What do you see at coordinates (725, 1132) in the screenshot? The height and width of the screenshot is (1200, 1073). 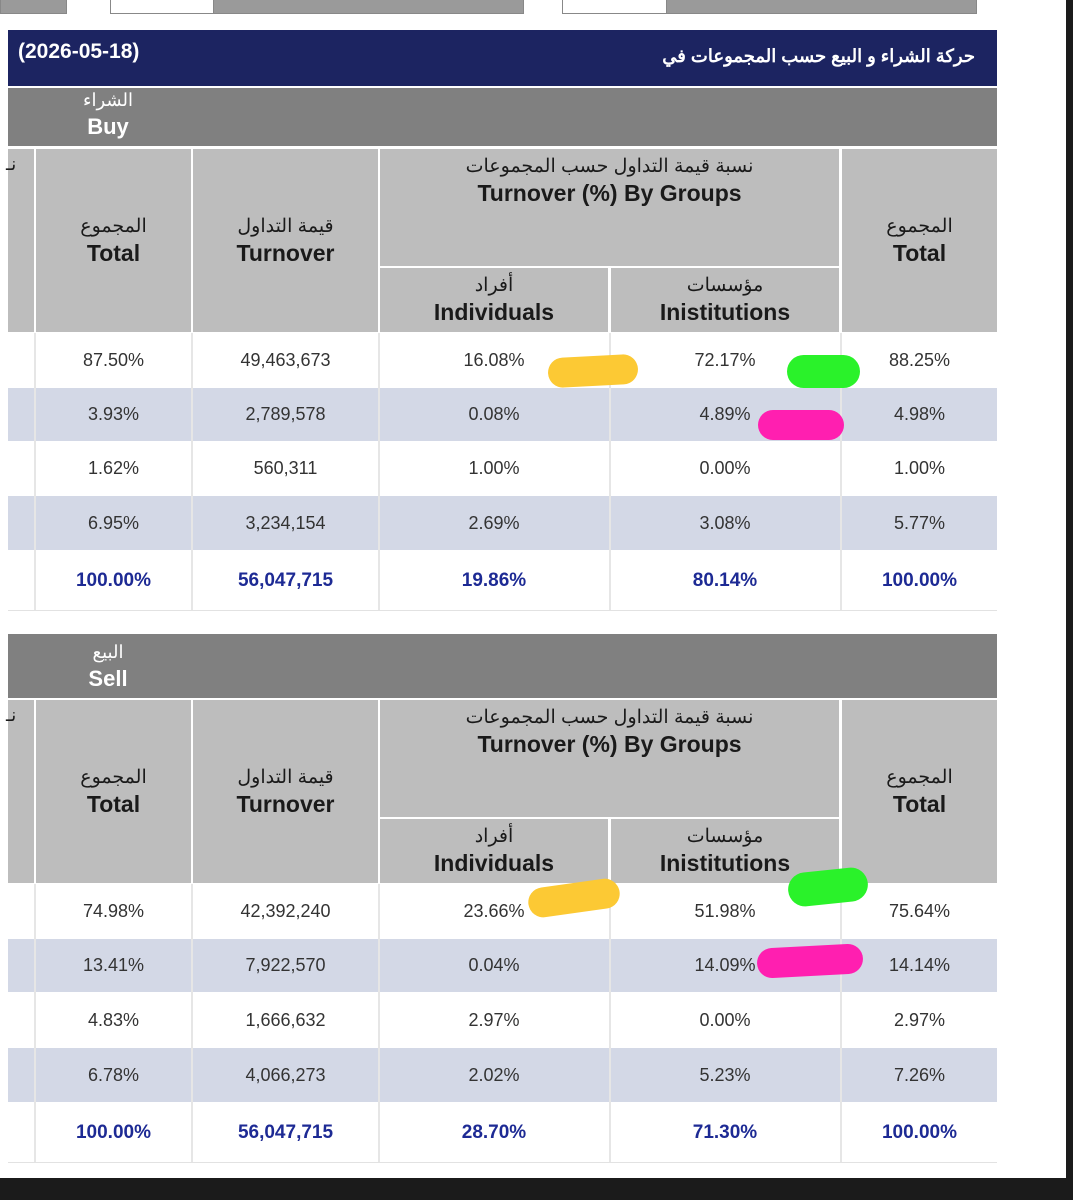 I see `sell-totals-institutions: 71.30%` at bounding box center [725, 1132].